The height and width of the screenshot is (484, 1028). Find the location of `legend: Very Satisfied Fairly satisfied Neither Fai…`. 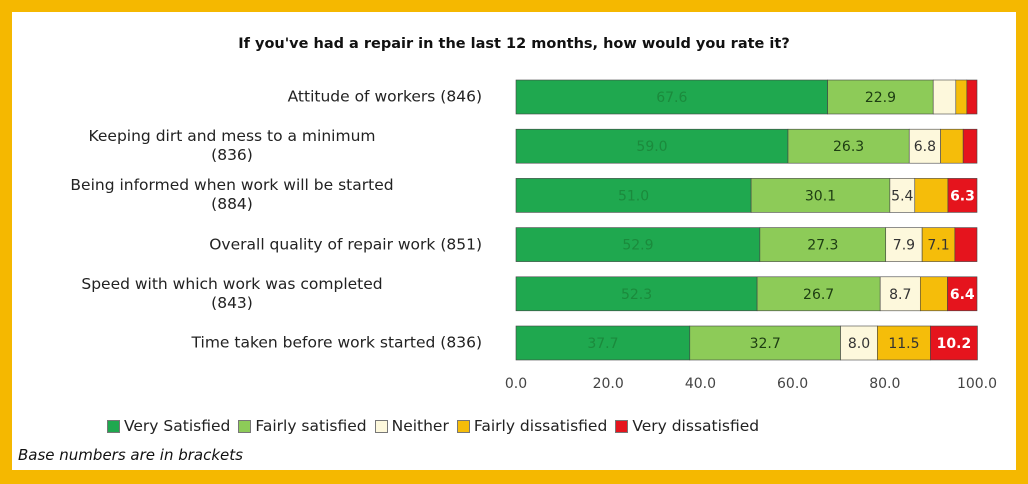

legend: Very Satisfied Fairly satisfied Neither Fai… is located at coordinates (433, 426).